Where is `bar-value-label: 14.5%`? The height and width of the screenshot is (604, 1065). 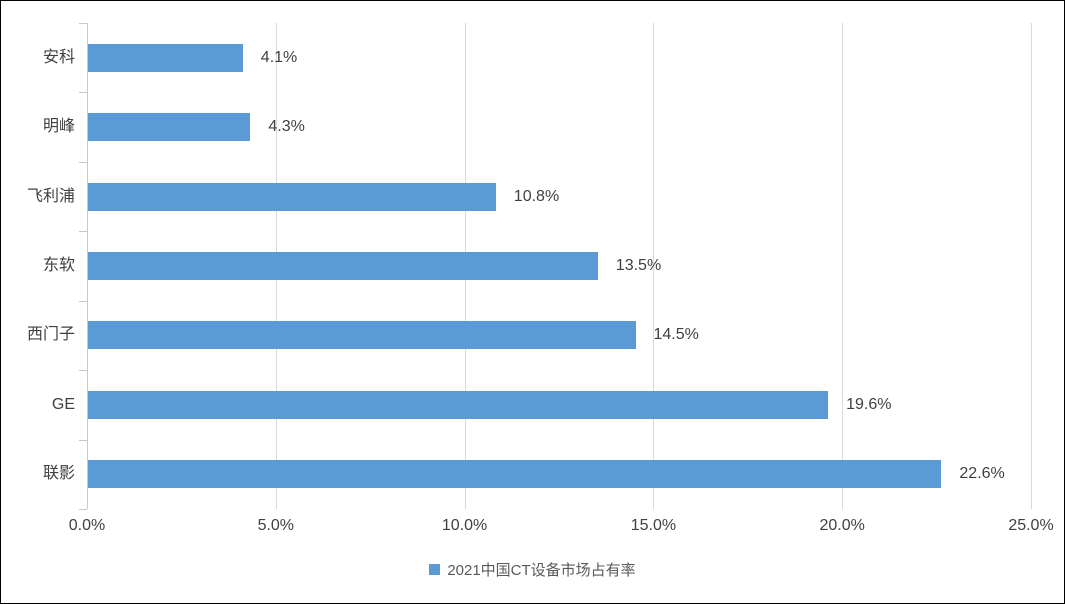 bar-value-label: 14.5% is located at coordinates (676, 335).